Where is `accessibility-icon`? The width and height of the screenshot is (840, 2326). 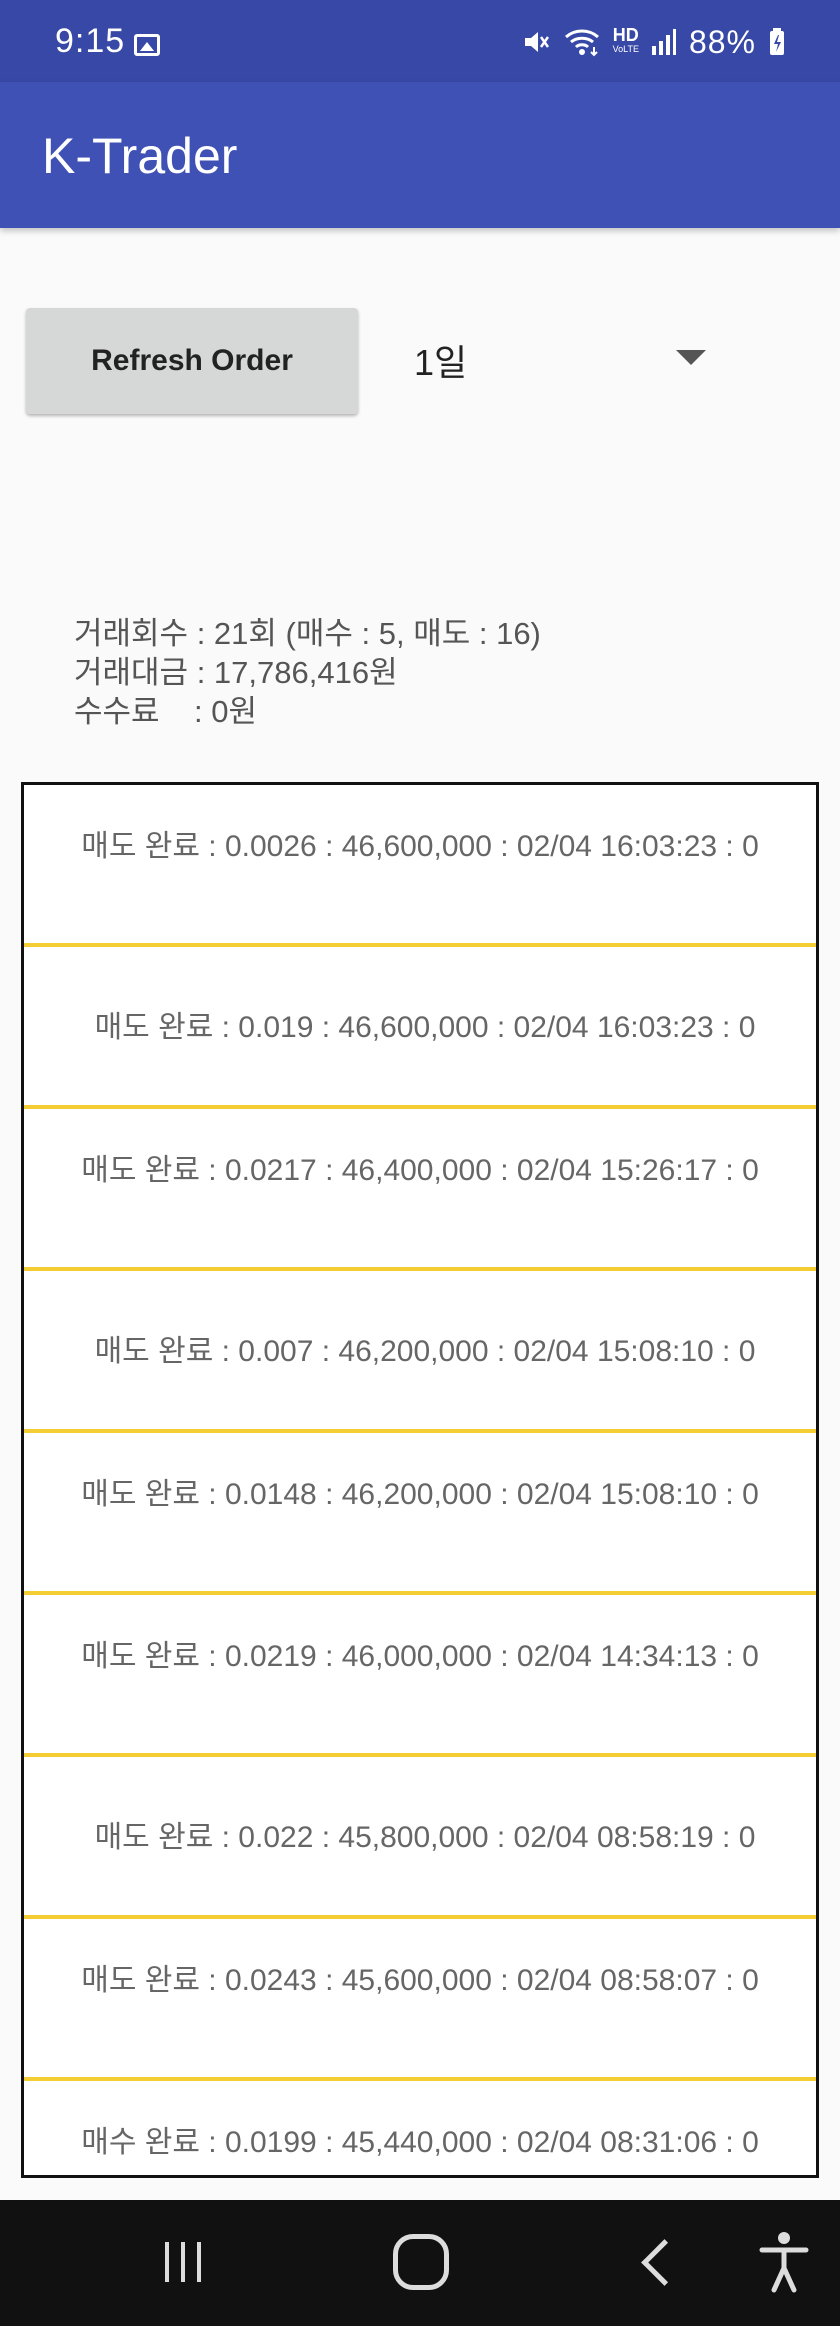 accessibility-icon is located at coordinates (784, 2262).